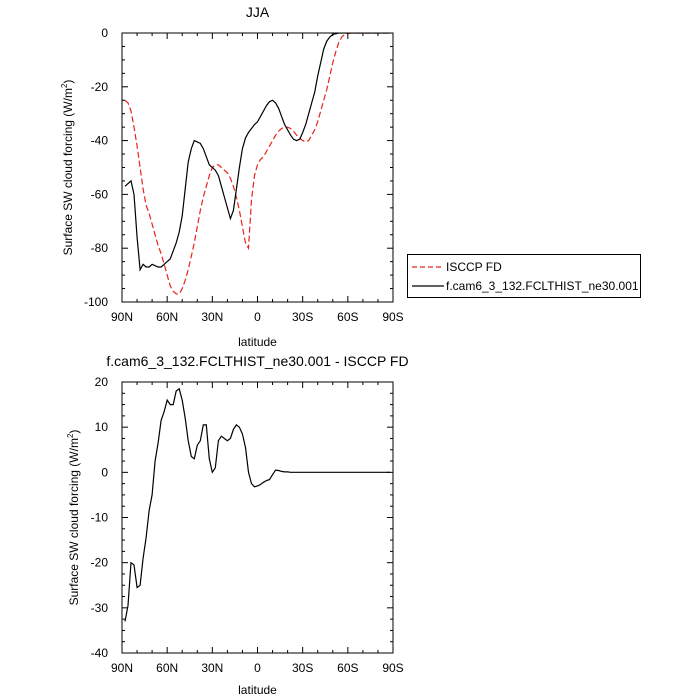 The height and width of the screenshot is (700, 700). Describe the element at coordinates (524, 276) in the screenshot. I see `legend: ISCCP FD f.cam6_3_132.FCLTHIST_ne30.001` at that location.